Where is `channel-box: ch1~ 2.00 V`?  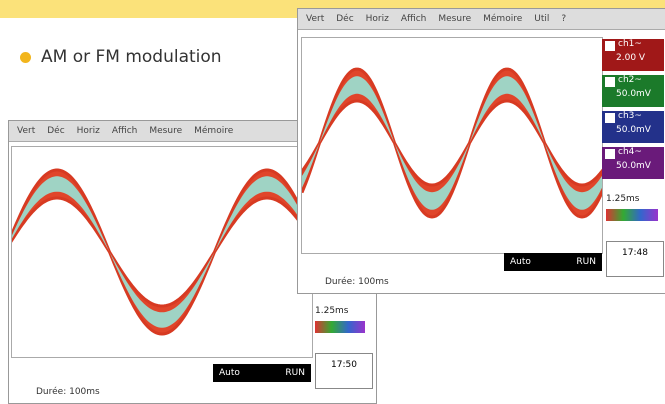 channel-box: ch1~ 2.00 V is located at coordinates (633, 55).